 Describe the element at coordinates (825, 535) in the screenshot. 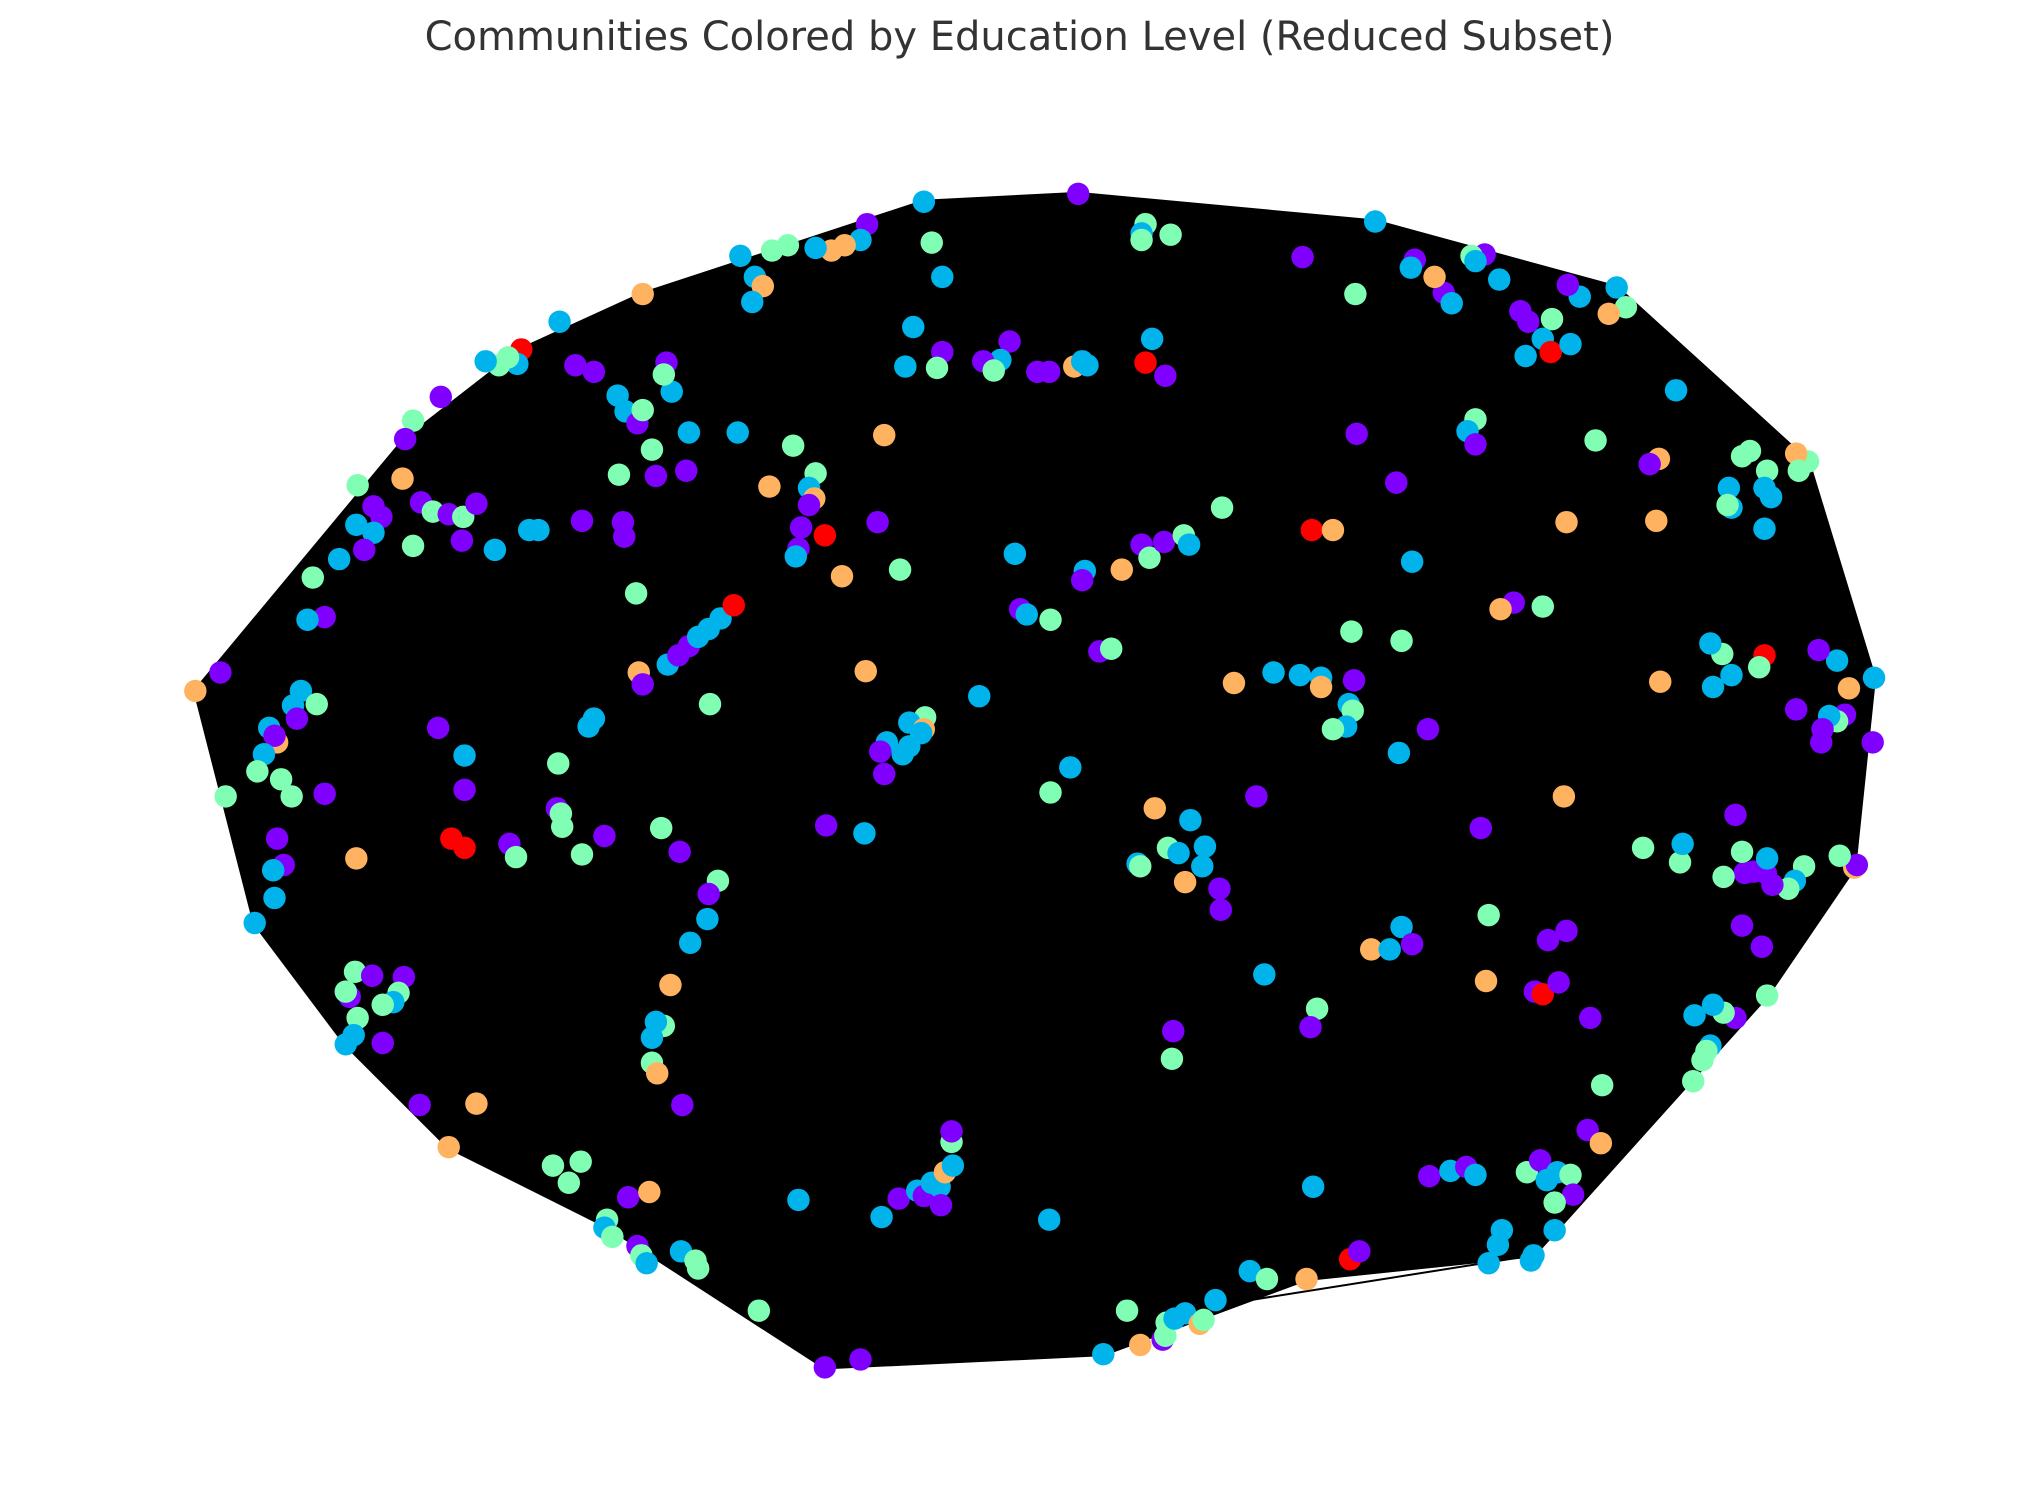

I see `node-red` at that location.